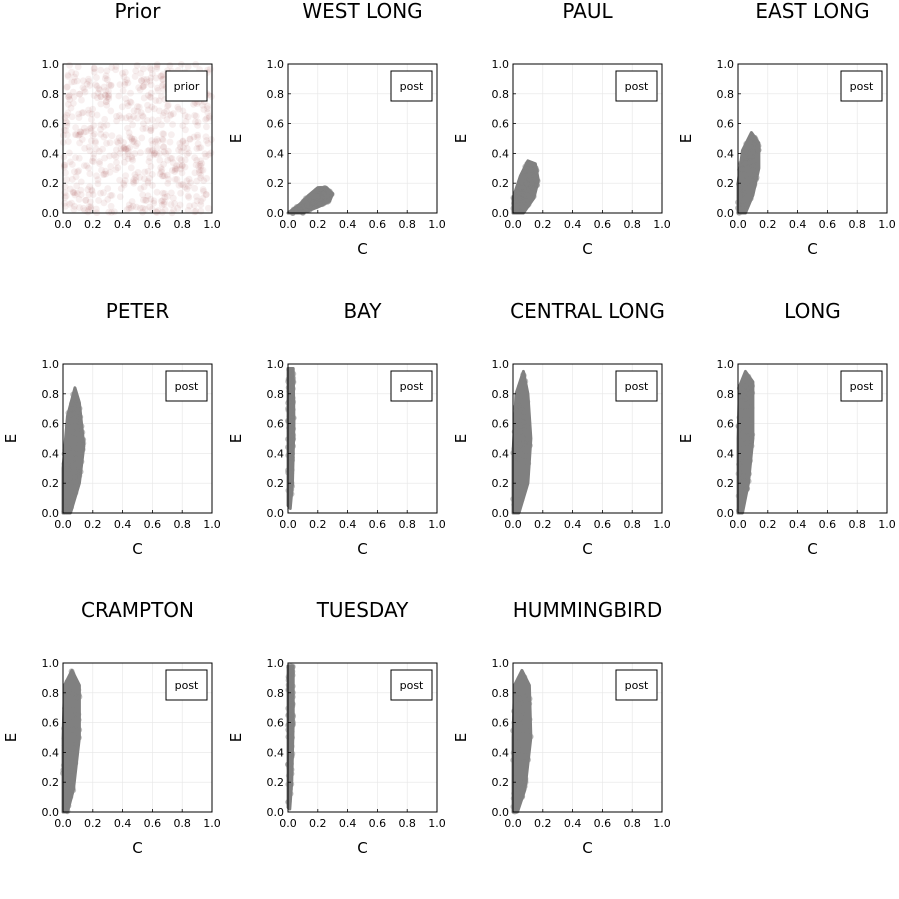 The width and height of the screenshot is (899, 899). Describe the element at coordinates (378, 823) in the screenshot. I see `plot-tuesday-xtick-label: 0.6` at that location.